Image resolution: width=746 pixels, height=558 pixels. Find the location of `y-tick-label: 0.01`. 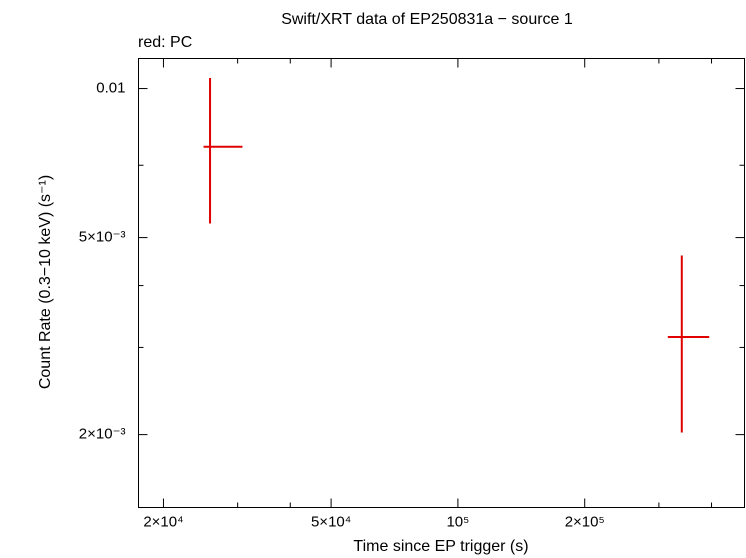

y-tick-label: 0.01 is located at coordinates (110, 88).